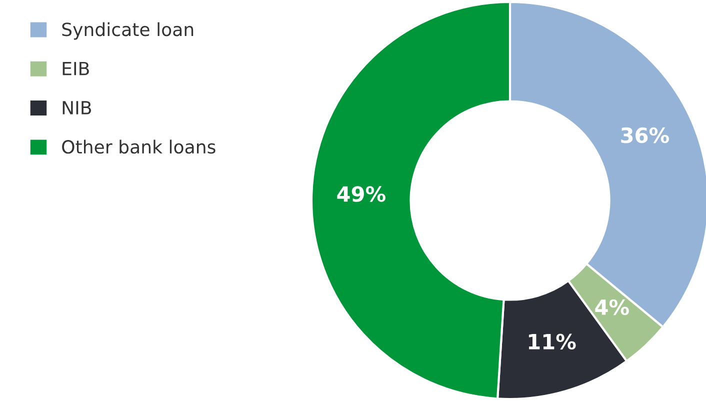  Describe the element at coordinates (645, 135) in the screenshot. I see `data-label: 36%` at that location.